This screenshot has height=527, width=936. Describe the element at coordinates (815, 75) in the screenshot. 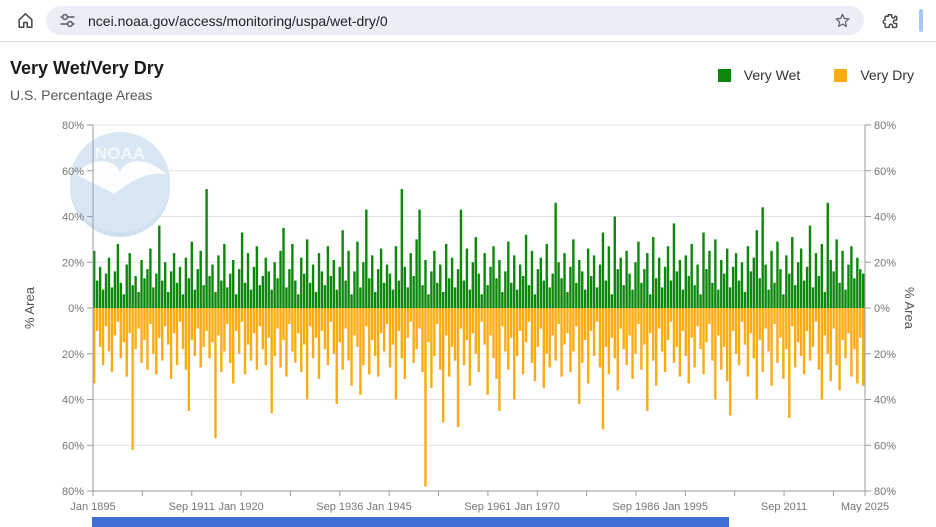

I see `chart-legend: Very Wet Very Dry` at that location.